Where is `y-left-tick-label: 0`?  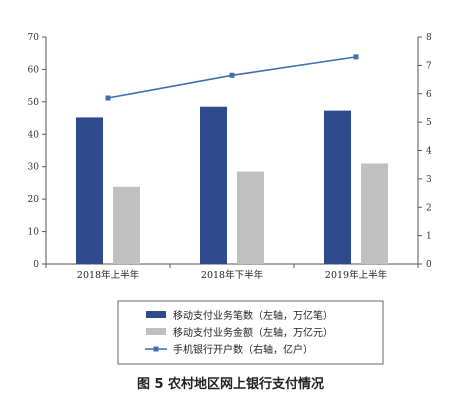
y-left-tick-label: 0 is located at coordinates (36, 265).